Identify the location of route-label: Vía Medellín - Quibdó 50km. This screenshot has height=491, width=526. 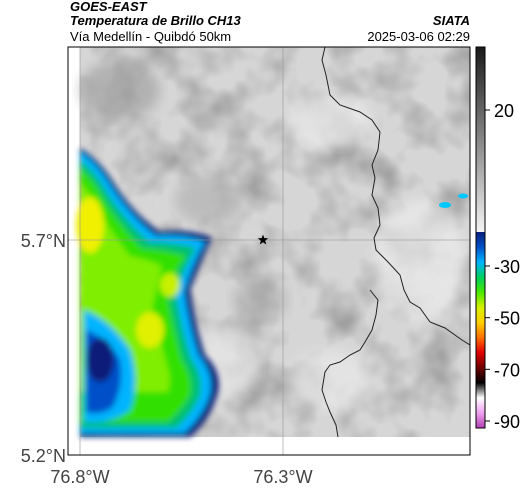
(151, 36).